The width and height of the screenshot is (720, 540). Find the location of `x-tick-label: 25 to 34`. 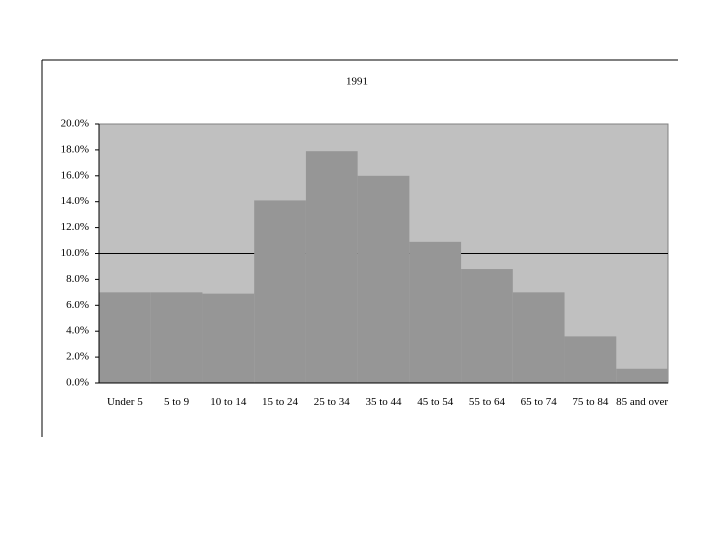

x-tick-label: 25 to 34 is located at coordinates (331, 402).